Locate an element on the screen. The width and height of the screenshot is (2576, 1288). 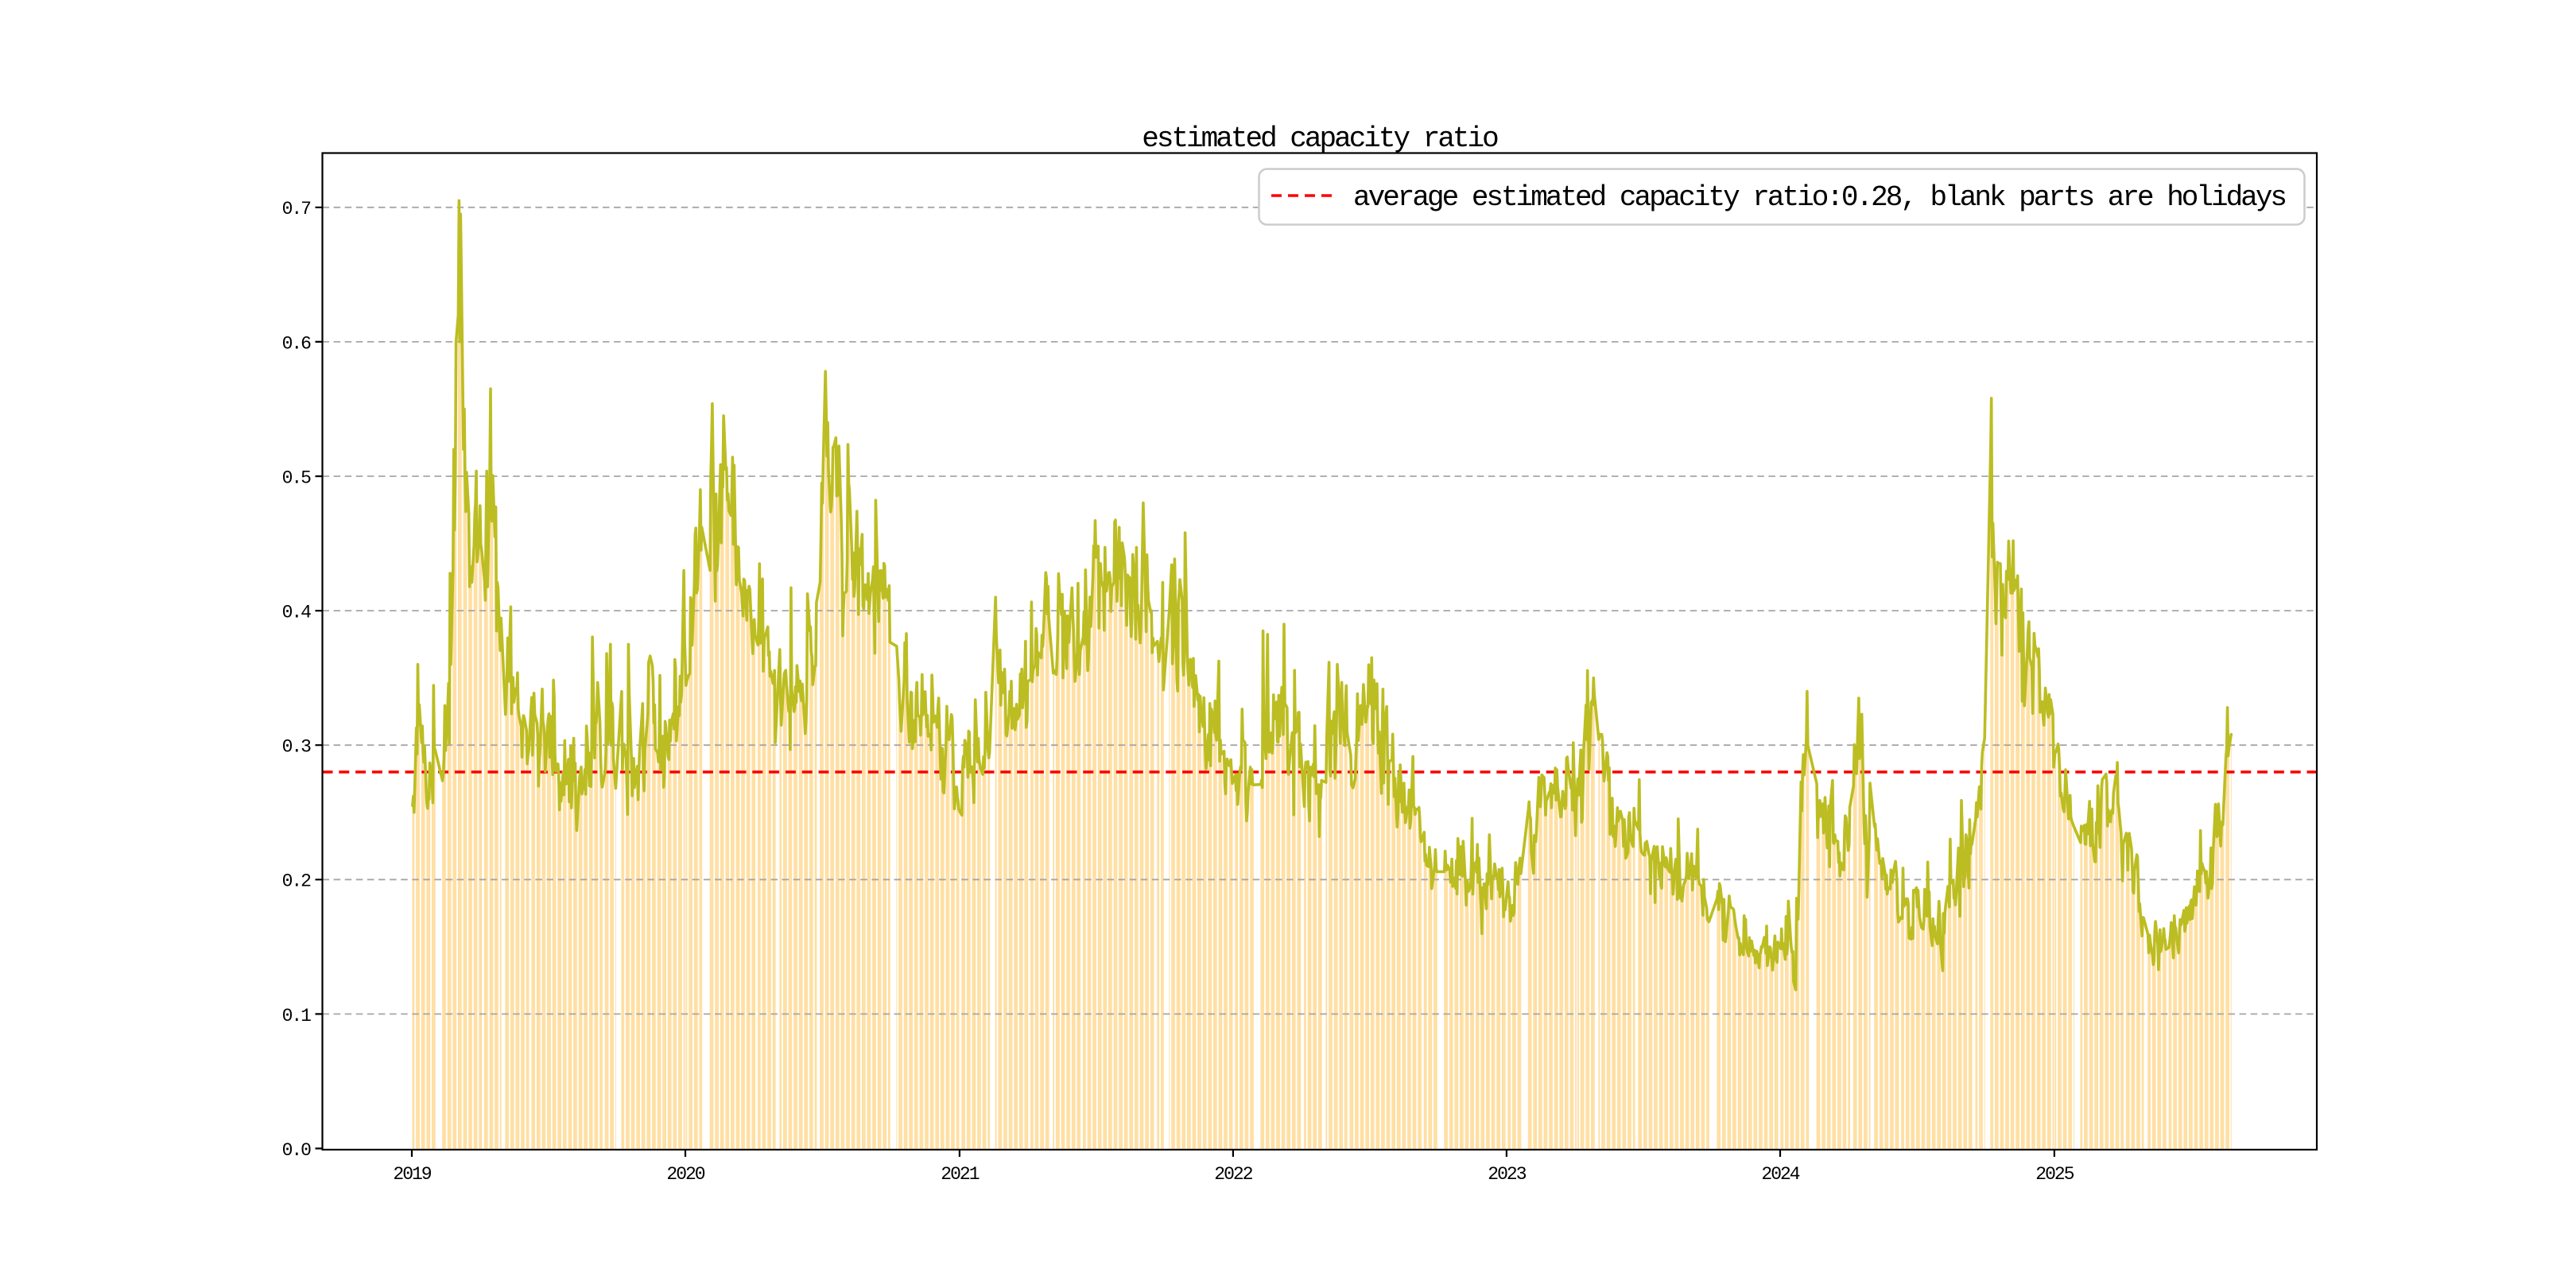
svg-text: 2020 is located at coordinates (685, 1174).